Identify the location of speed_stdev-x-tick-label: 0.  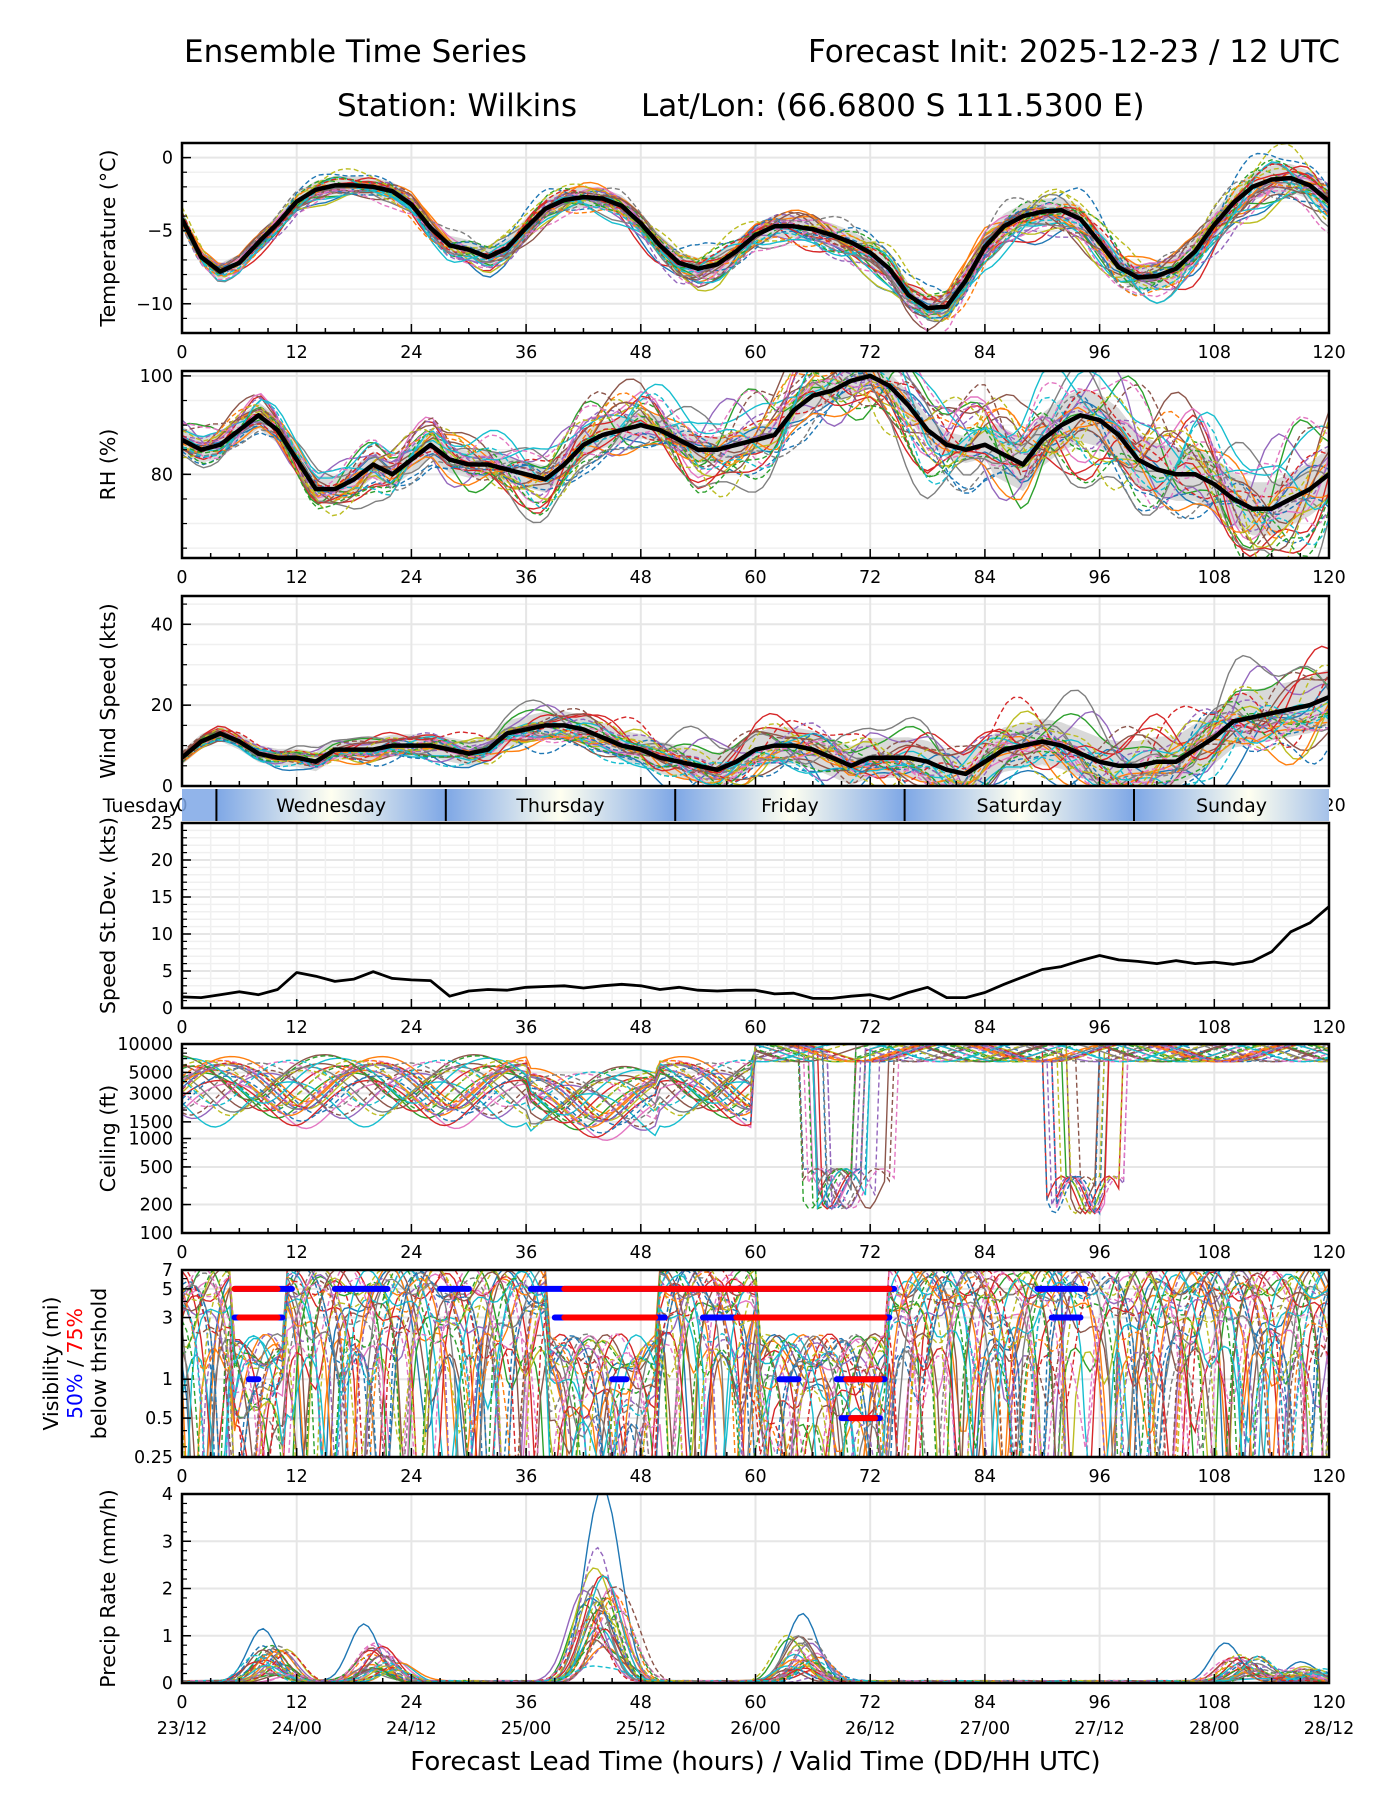
(181, 1028).